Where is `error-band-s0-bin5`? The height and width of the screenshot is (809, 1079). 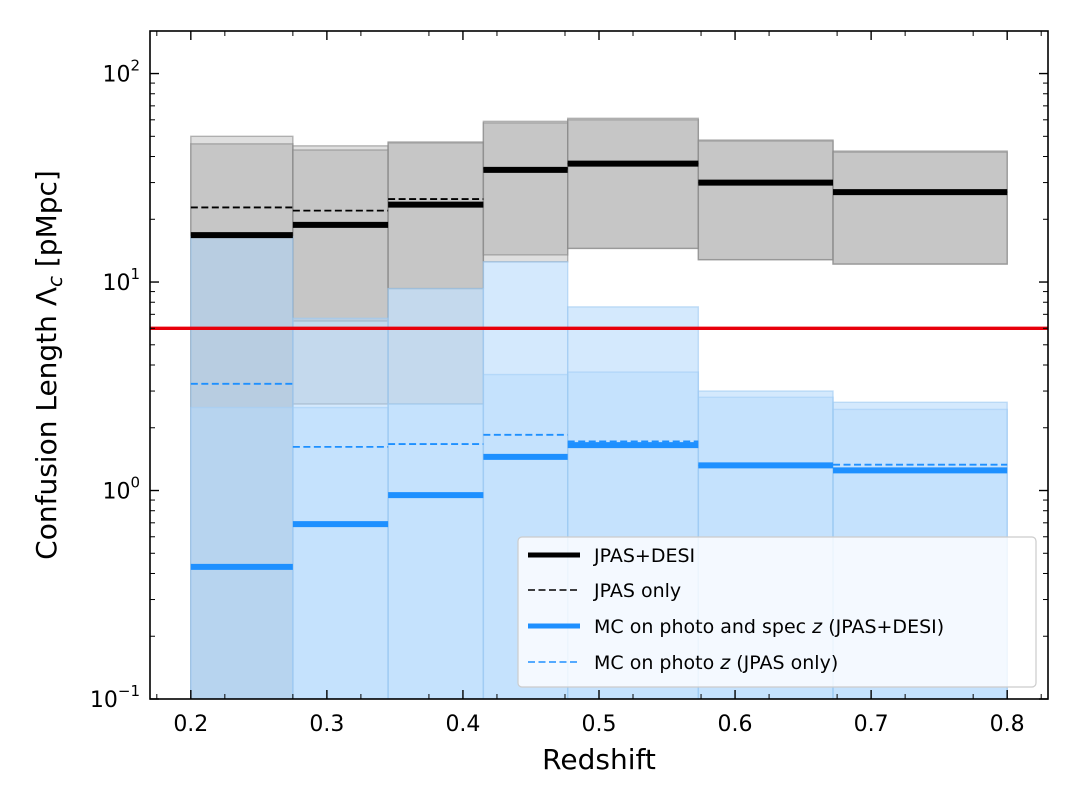 error-band-s0-bin5 is located at coordinates (765, 200).